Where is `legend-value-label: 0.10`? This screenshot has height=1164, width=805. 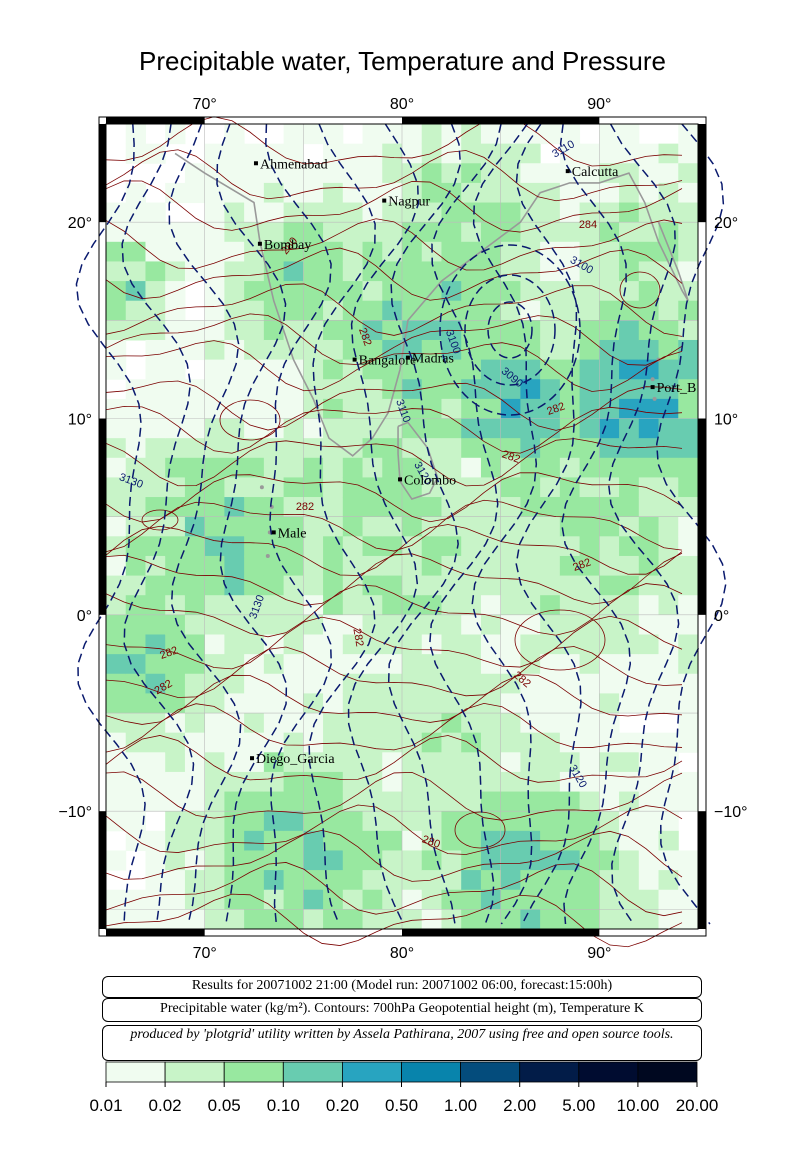
legend-value-label: 0.10 is located at coordinates (283, 1105).